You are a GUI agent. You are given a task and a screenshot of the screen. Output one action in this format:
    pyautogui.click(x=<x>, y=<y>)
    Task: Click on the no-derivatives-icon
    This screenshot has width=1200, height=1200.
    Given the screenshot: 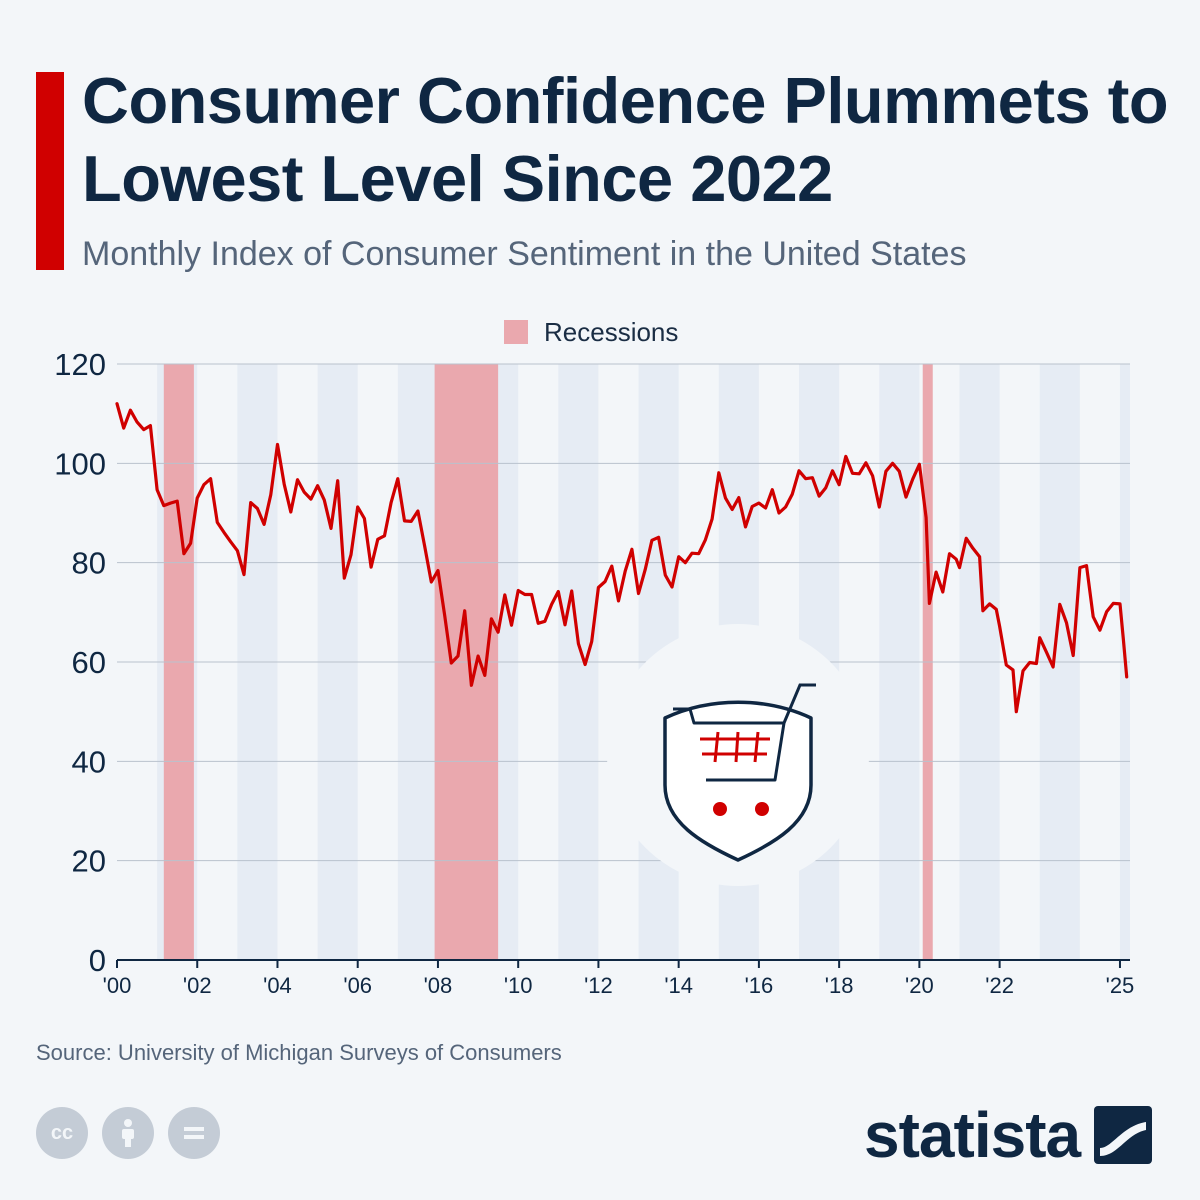 What is the action you would take?
    pyautogui.click(x=194, y=1133)
    